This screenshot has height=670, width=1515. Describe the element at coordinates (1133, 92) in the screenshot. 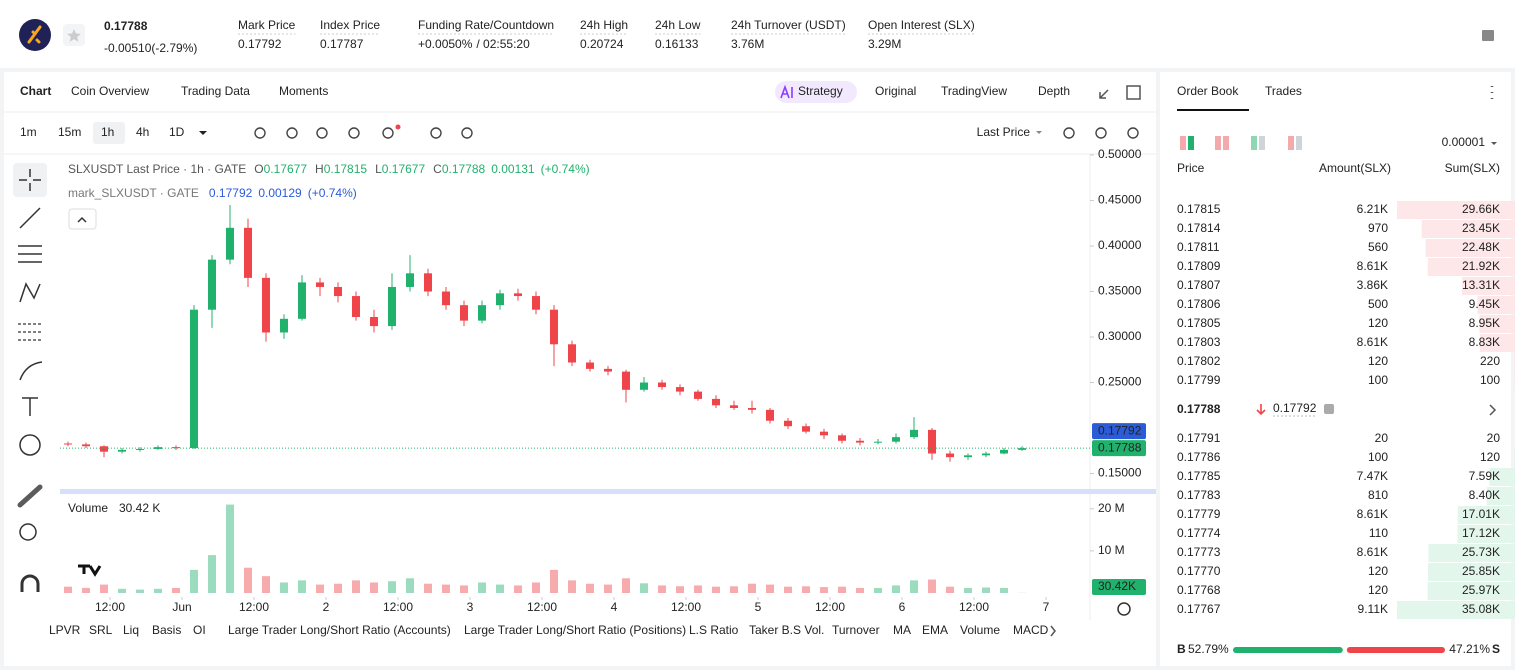

I see `window-icon` at that location.